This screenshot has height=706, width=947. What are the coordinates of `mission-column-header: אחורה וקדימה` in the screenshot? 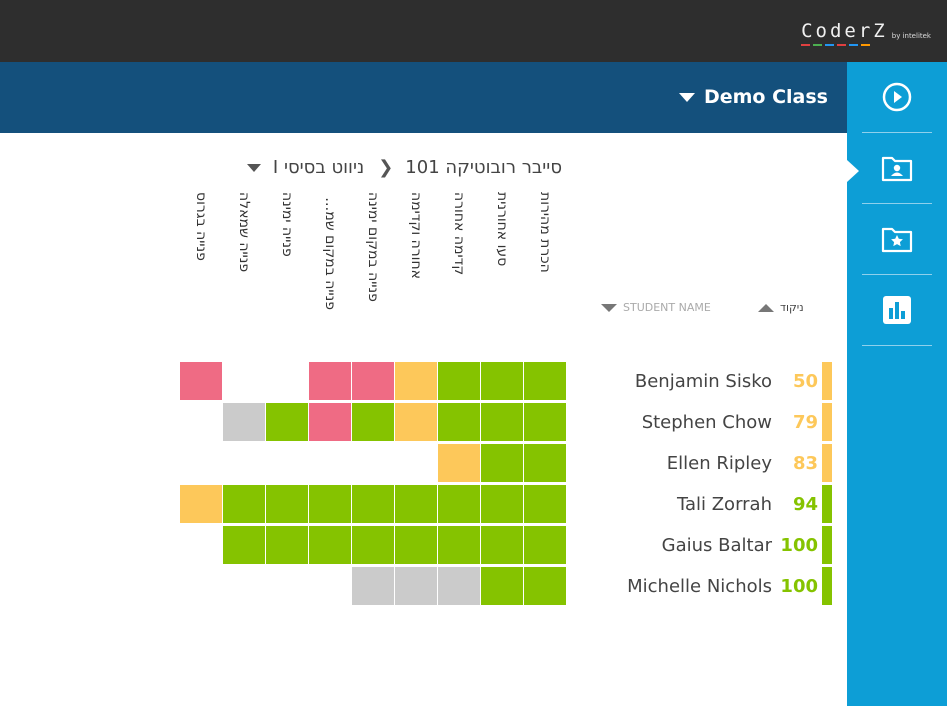 It's located at (416, 257).